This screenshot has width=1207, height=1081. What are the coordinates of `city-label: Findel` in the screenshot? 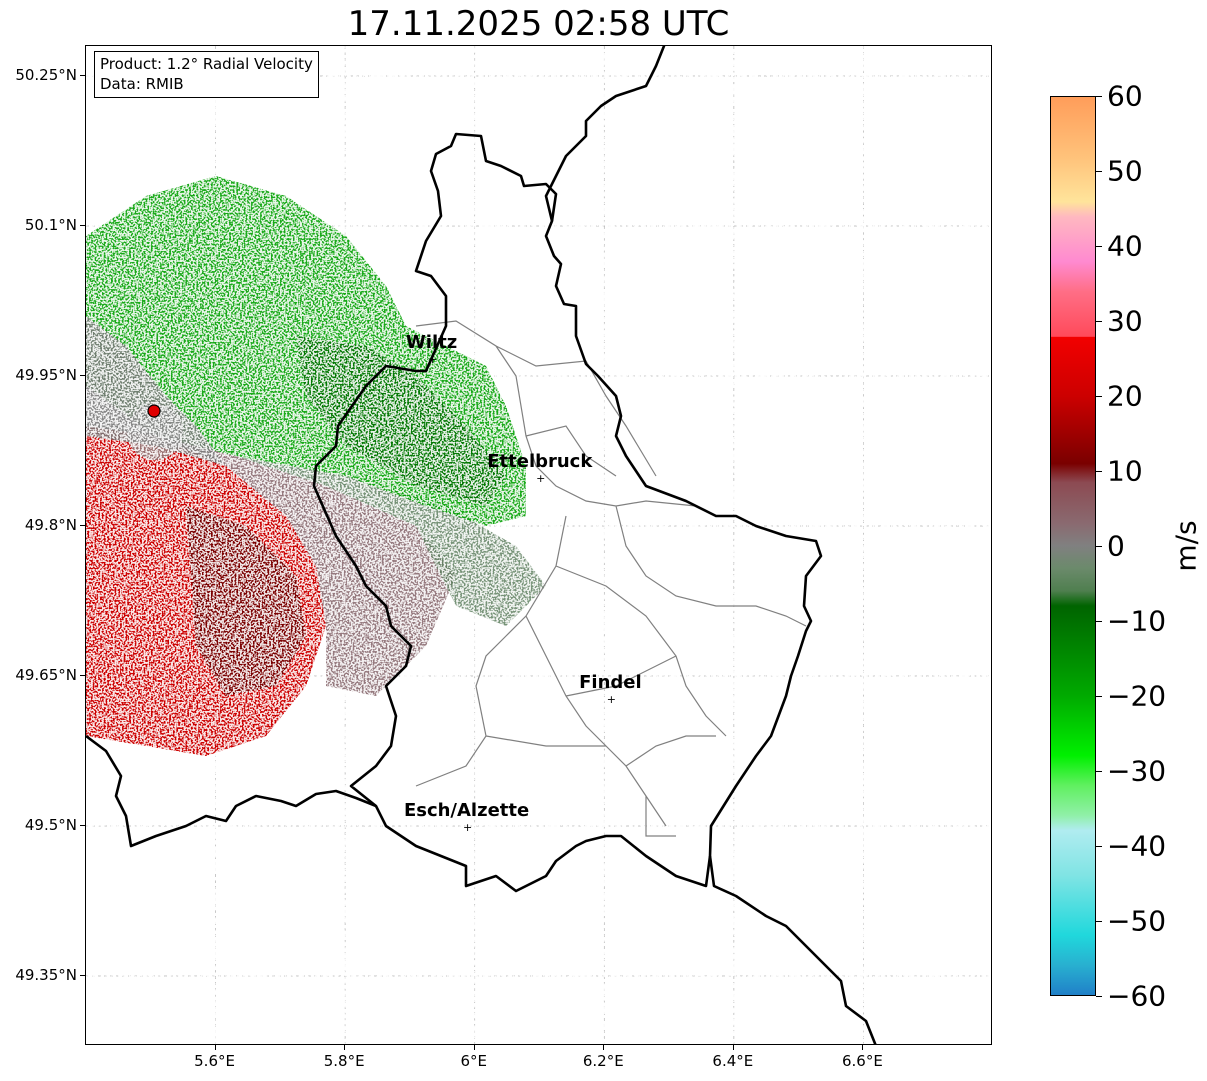 It's located at (610, 682).